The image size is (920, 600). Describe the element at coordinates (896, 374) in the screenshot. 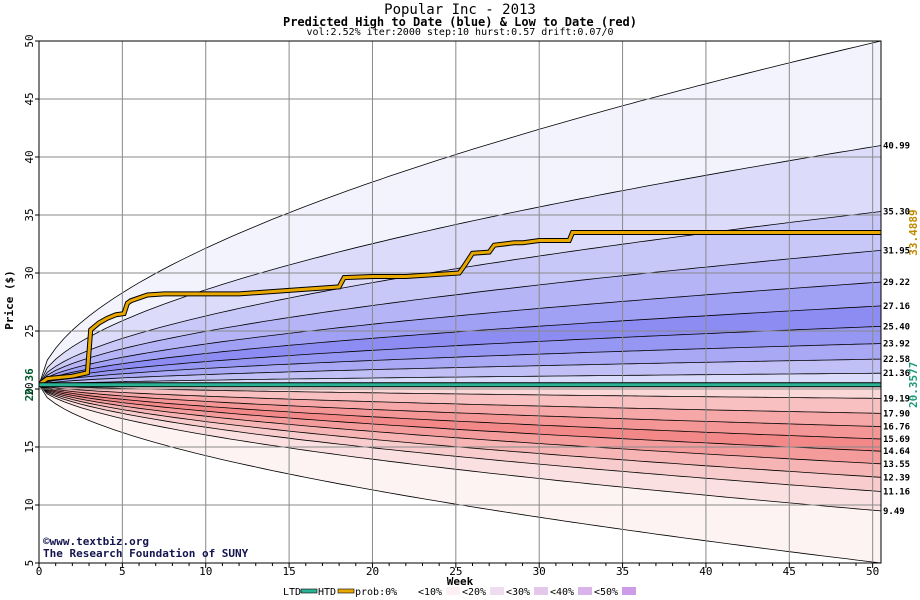

I see `band-end-label: 21.36` at that location.